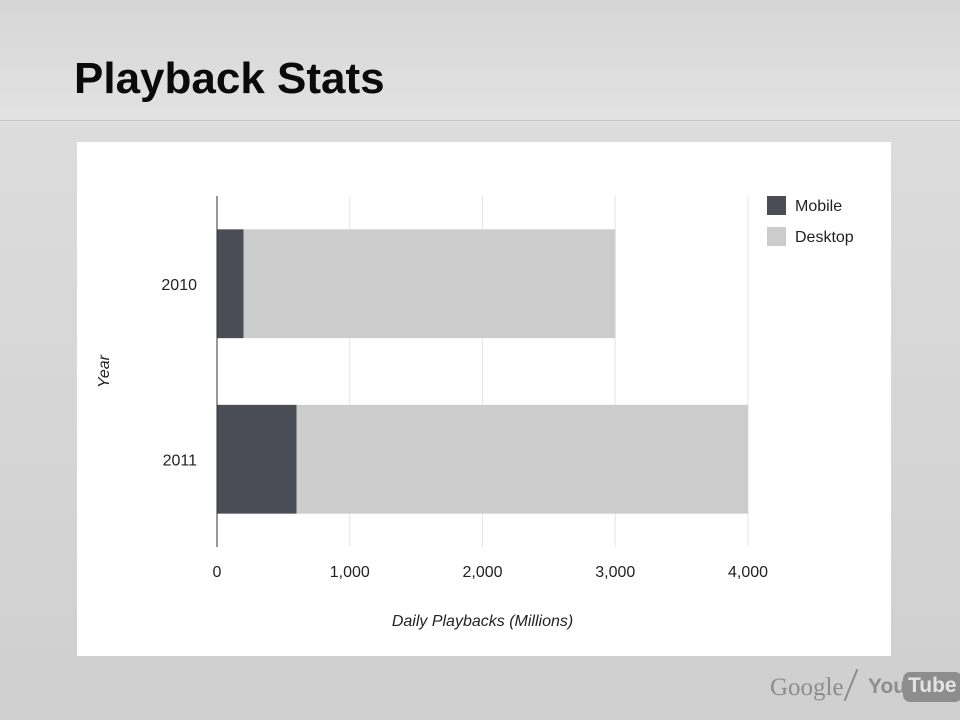  What do you see at coordinates (230, 284) in the screenshot?
I see `bar-mobile-2010` at bounding box center [230, 284].